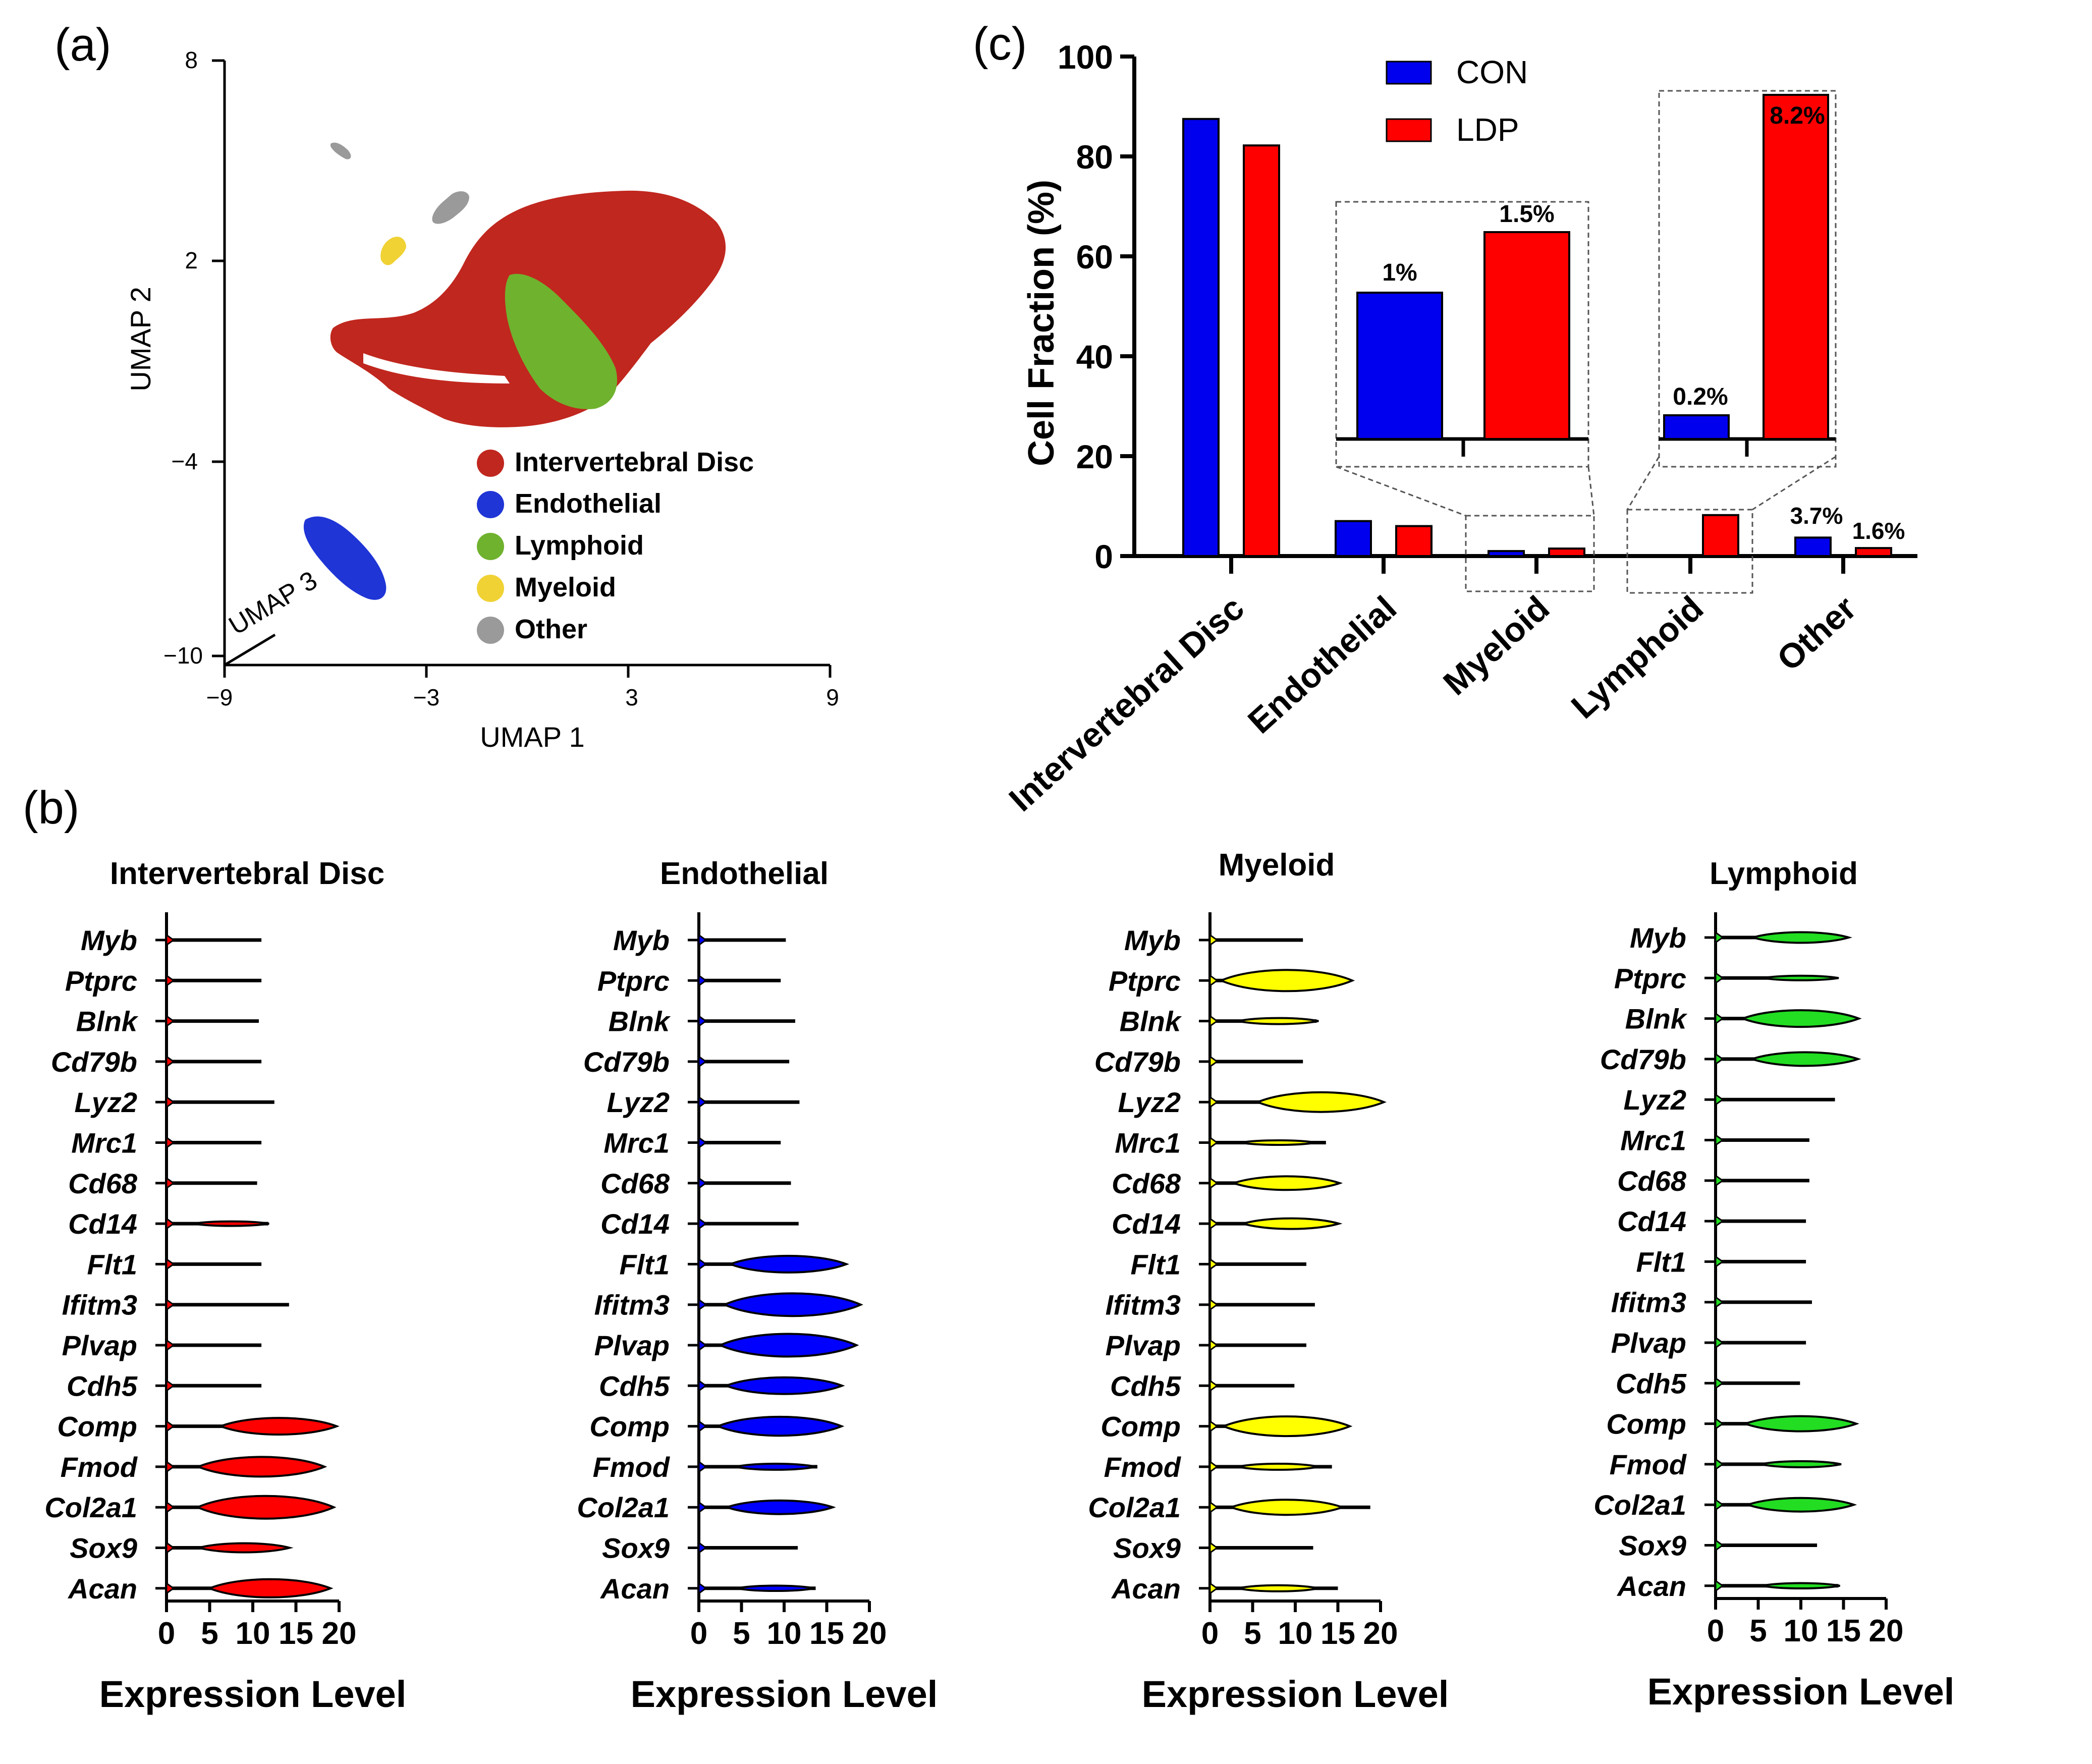 The width and height of the screenshot is (2092, 1764). I want to click on violin-body-Mrc1, so click(1278, 1142).